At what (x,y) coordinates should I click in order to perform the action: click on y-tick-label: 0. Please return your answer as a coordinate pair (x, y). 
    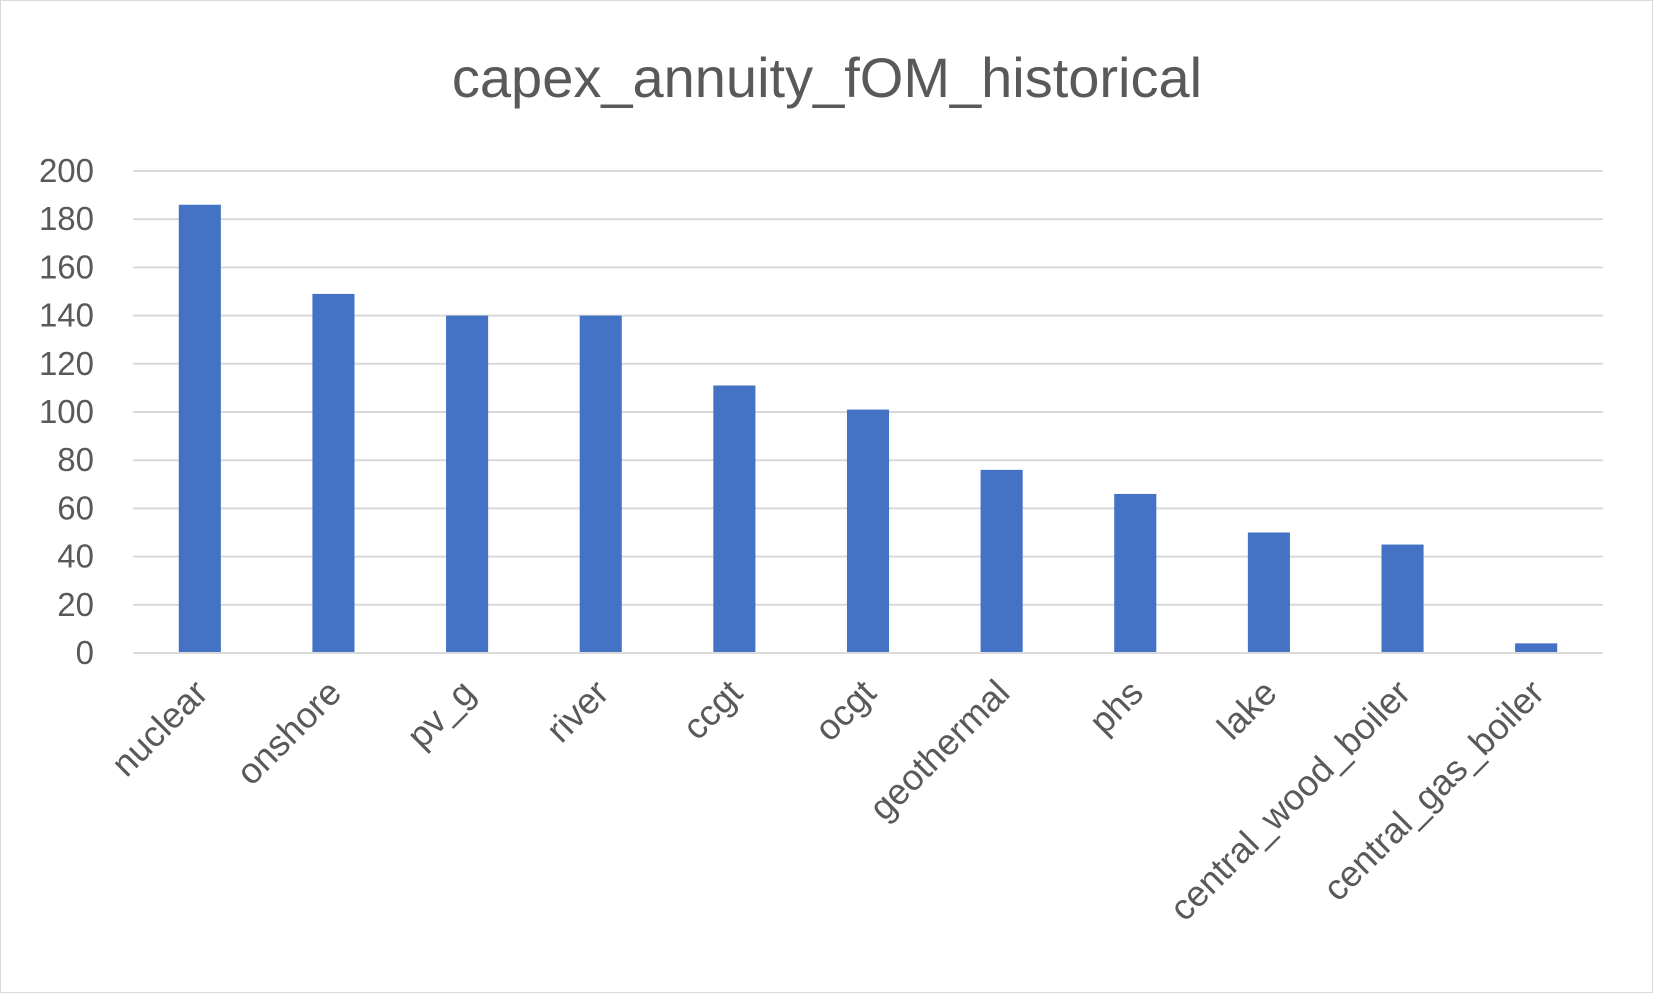
    Looking at the image, I should click on (85, 652).